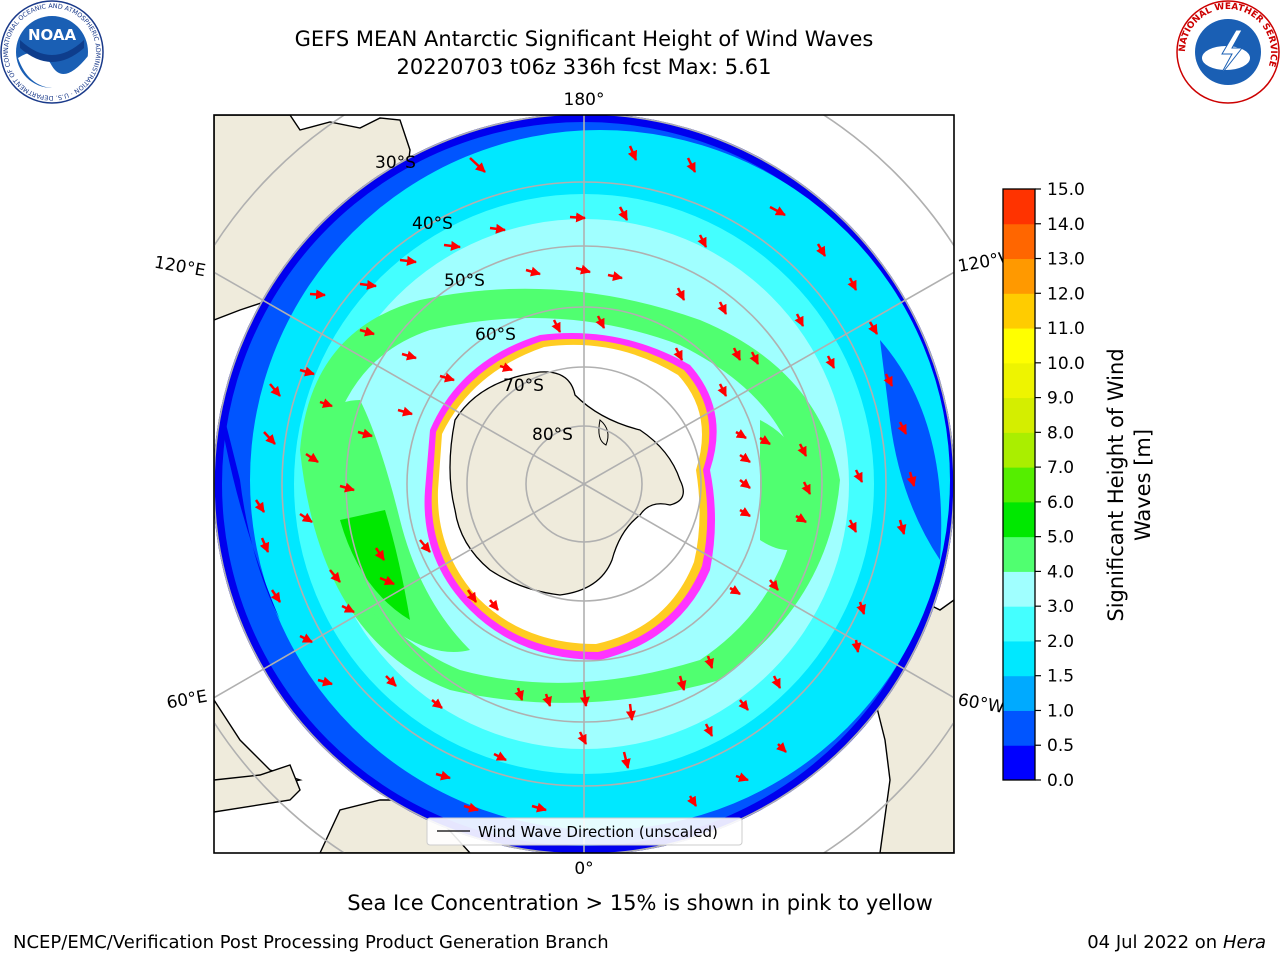 The height and width of the screenshot is (960, 1280). What do you see at coordinates (1066, 294) in the screenshot?
I see `colorbar-tick-label: 12.0` at bounding box center [1066, 294].